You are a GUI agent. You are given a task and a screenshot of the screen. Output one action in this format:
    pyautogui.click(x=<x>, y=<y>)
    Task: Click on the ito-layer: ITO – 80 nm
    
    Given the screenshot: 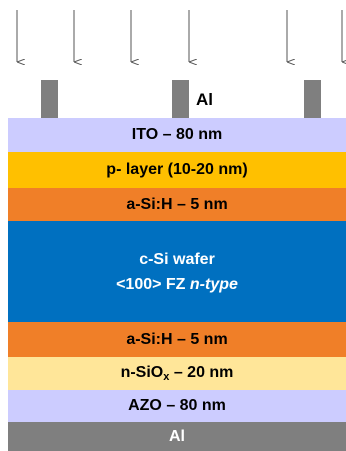 What is the action you would take?
    pyautogui.click(x=177, y=135)
    